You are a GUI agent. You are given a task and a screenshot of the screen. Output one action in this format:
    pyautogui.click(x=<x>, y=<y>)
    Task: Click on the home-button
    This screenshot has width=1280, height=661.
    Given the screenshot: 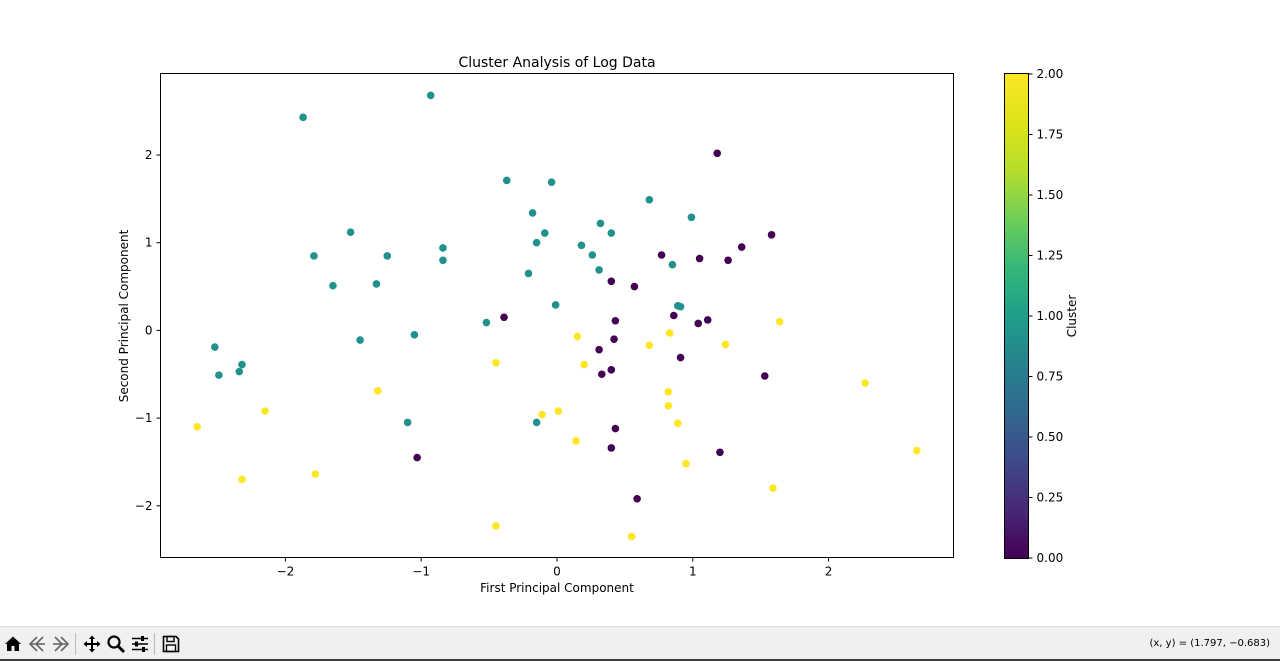 What is the action you would take?
    pyautogui.click(x=13, y=644)
    